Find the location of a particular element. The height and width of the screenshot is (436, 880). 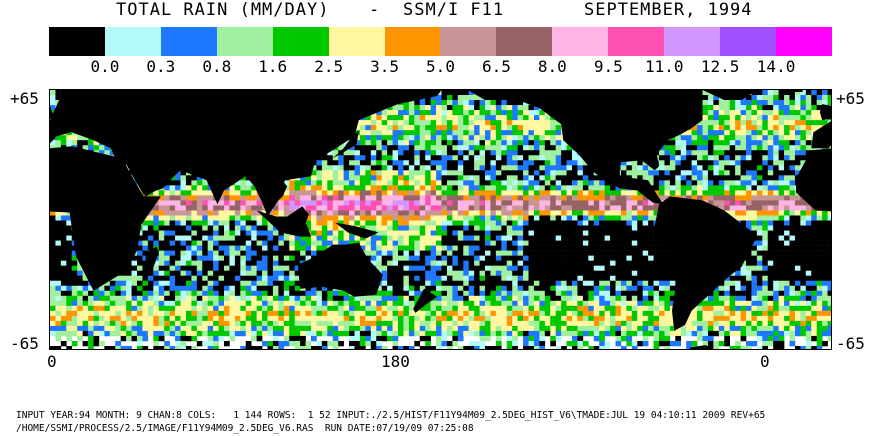

lon-label-right: 0 is located at coordinates (765, 361).